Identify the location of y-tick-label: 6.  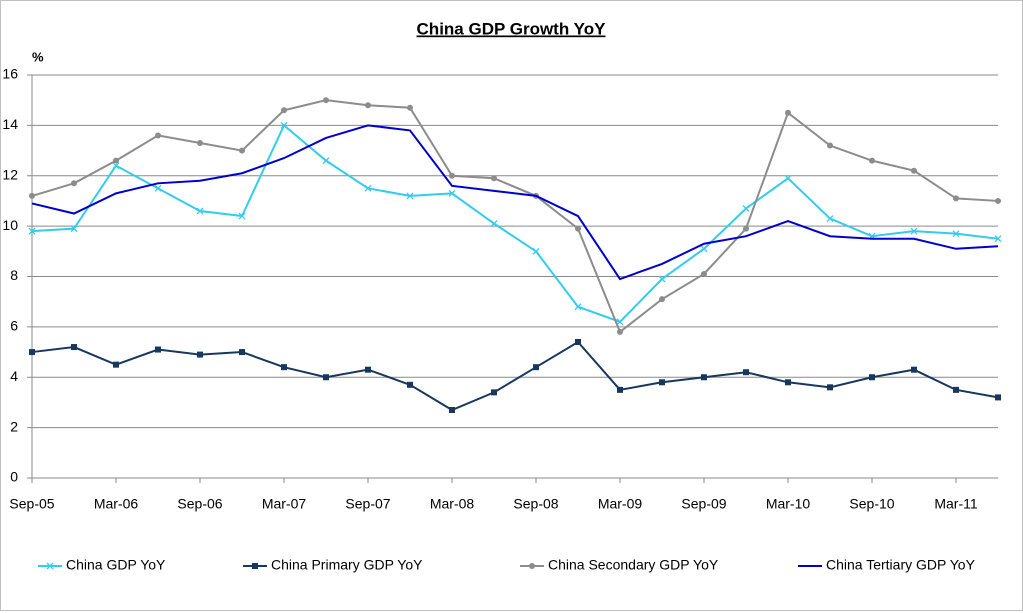
(14, 326).